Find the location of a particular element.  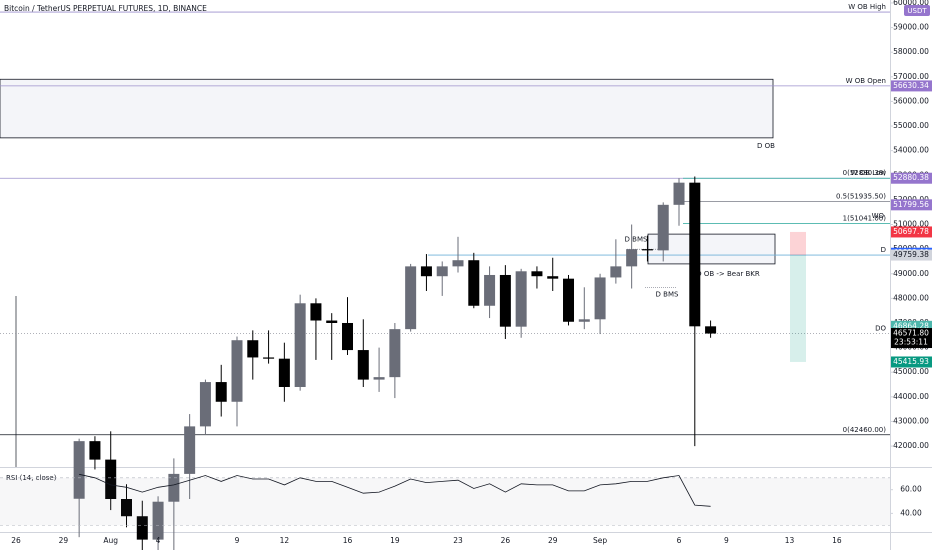

note: D BMS is located at coordinates (667, 295).